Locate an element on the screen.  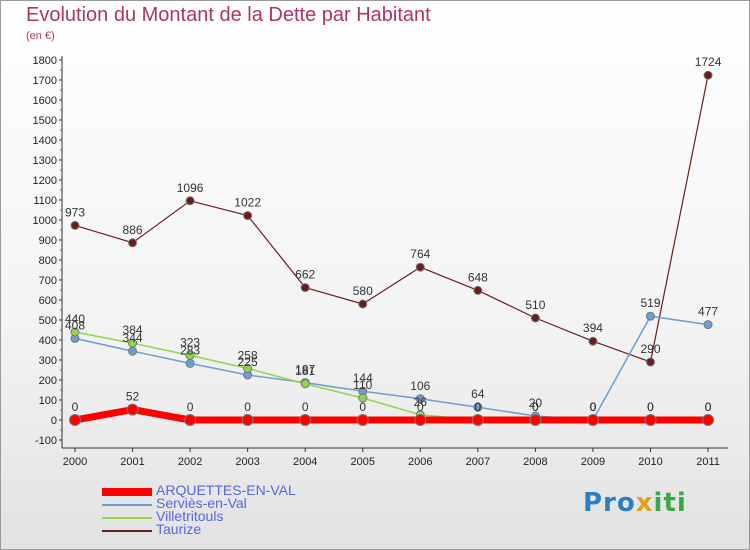
data-label: 323 is located at coordinates (190, 342).